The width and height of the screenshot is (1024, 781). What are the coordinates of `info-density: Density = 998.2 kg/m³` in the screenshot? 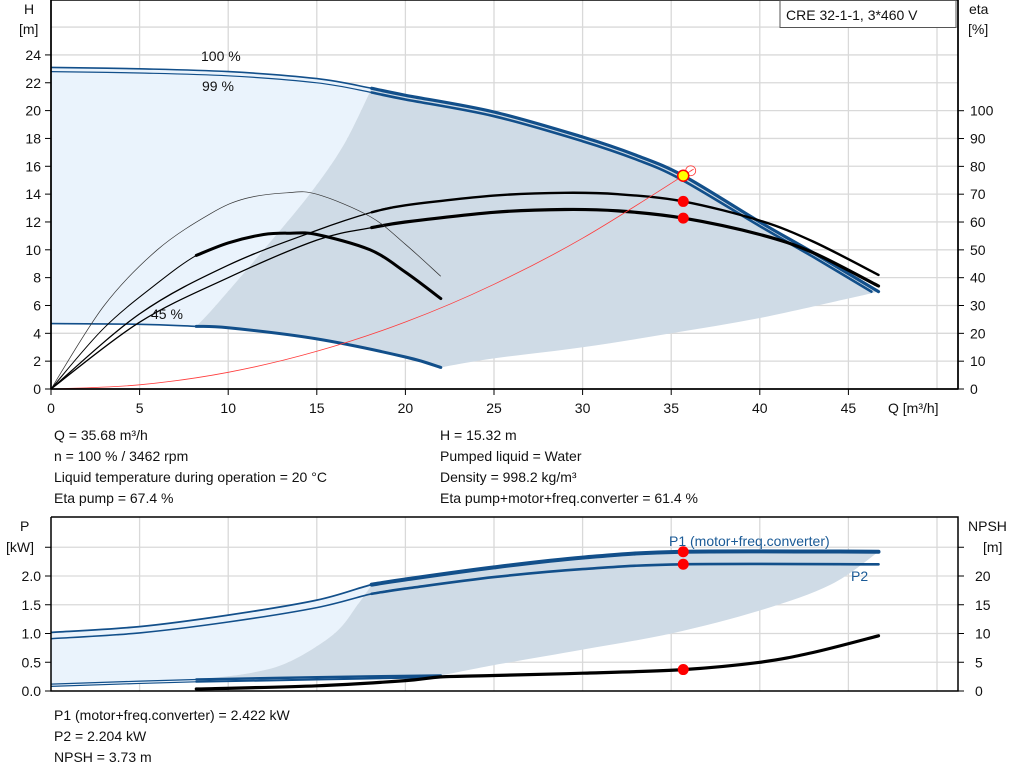 It's located at (508, 477).